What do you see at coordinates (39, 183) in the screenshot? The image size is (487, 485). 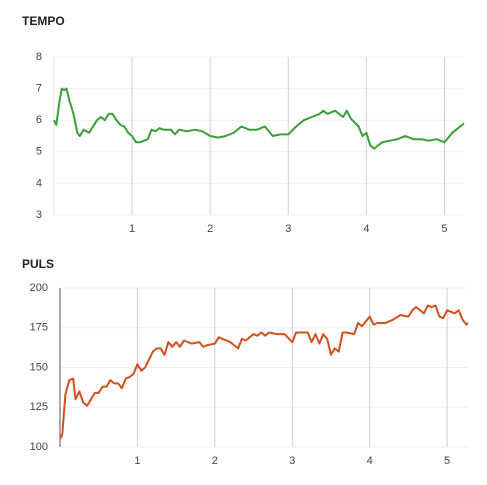 I see `y-tick-label: 4` at bounding box center [39, 183].